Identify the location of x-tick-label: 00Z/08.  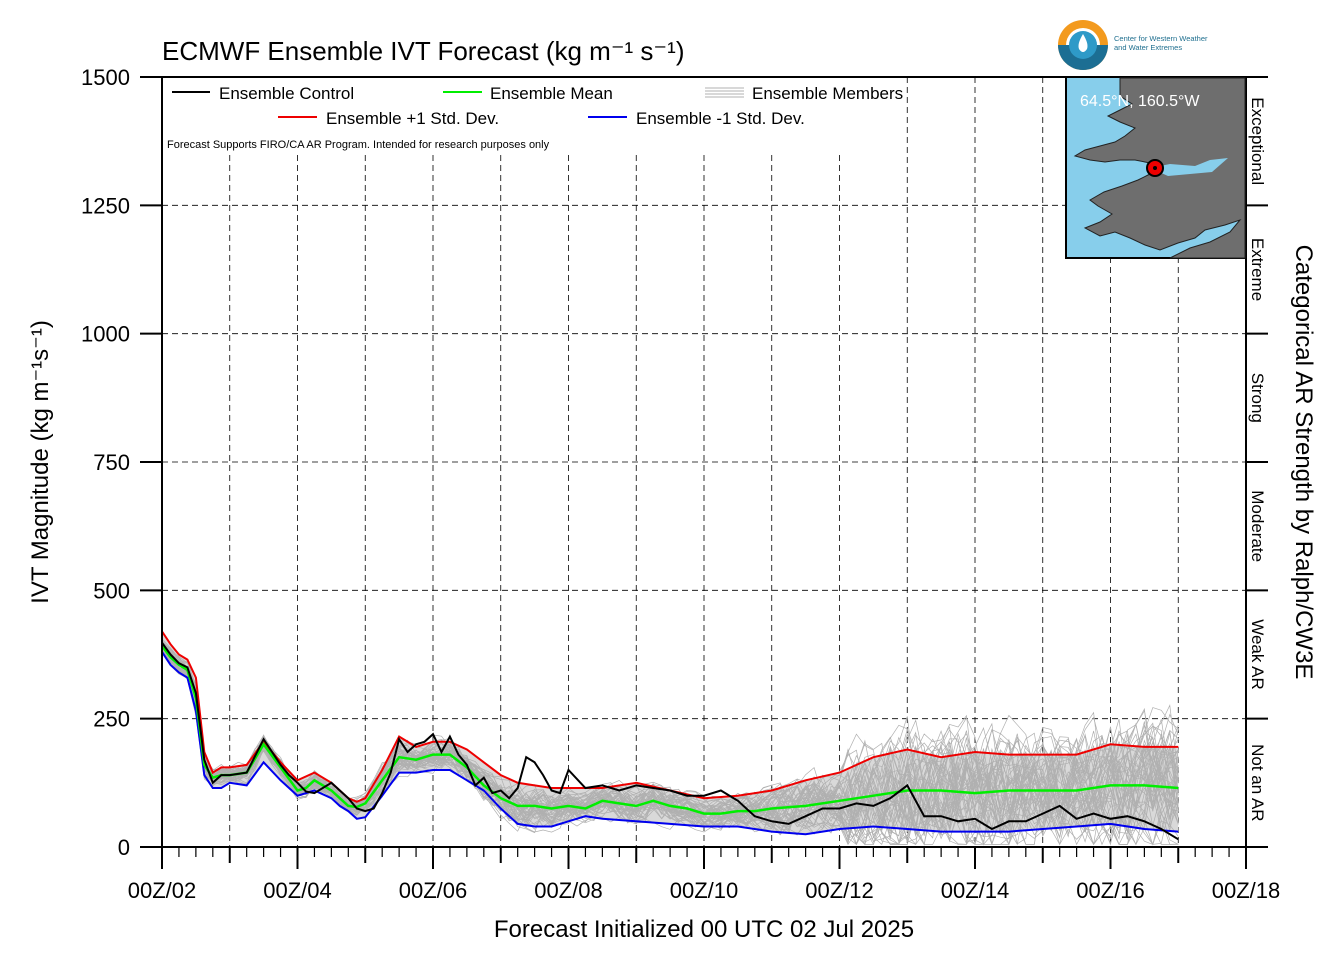
(568, 890).